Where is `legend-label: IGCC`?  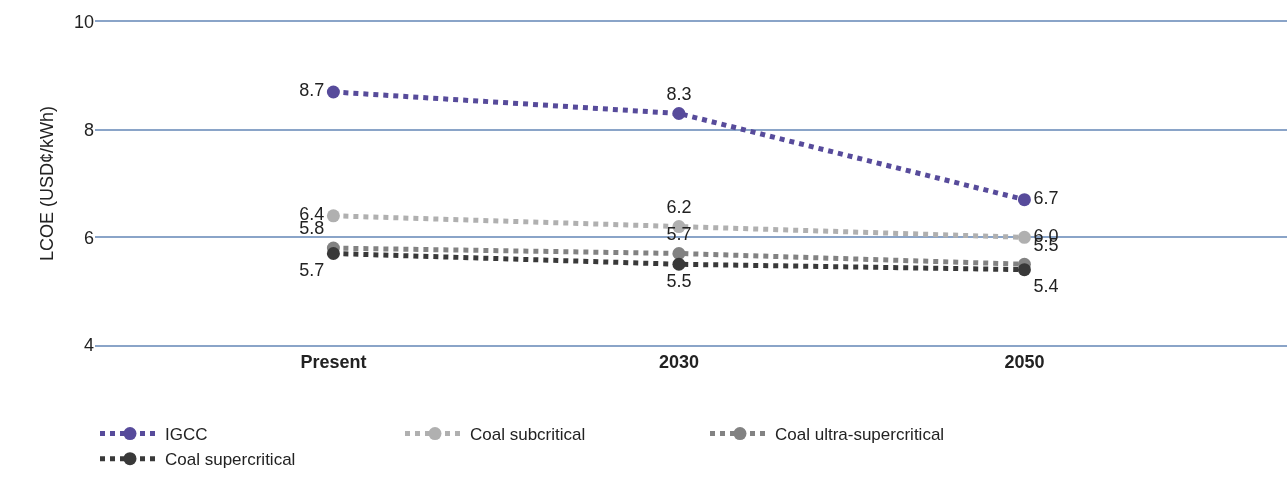 legend-label: IGCC is located at coordinates (186, 435).